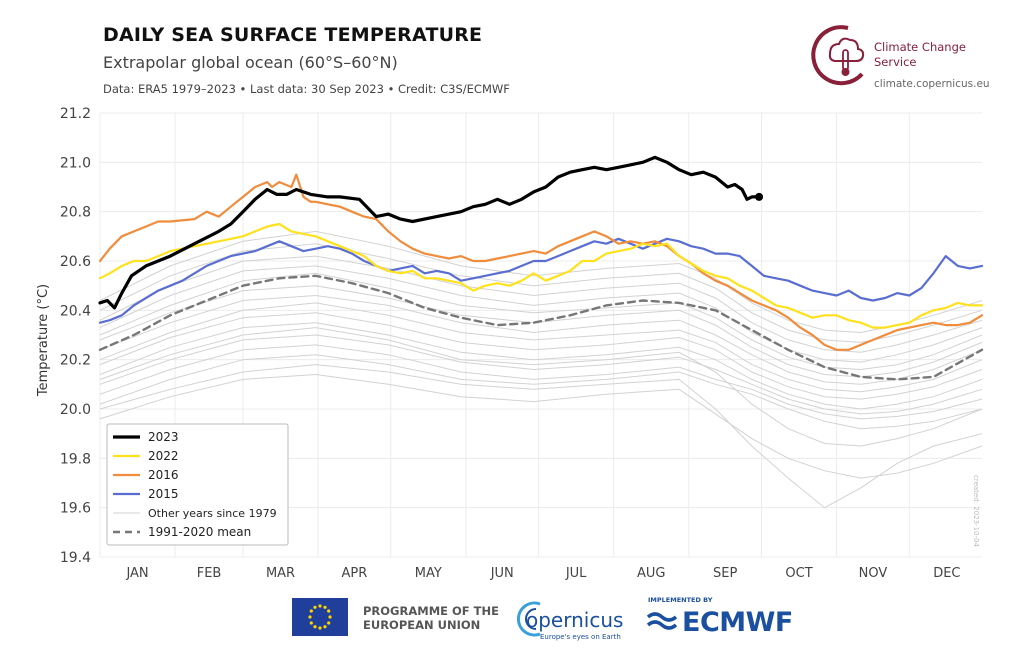  I want to click on series-line-2022, so click(541, 275).